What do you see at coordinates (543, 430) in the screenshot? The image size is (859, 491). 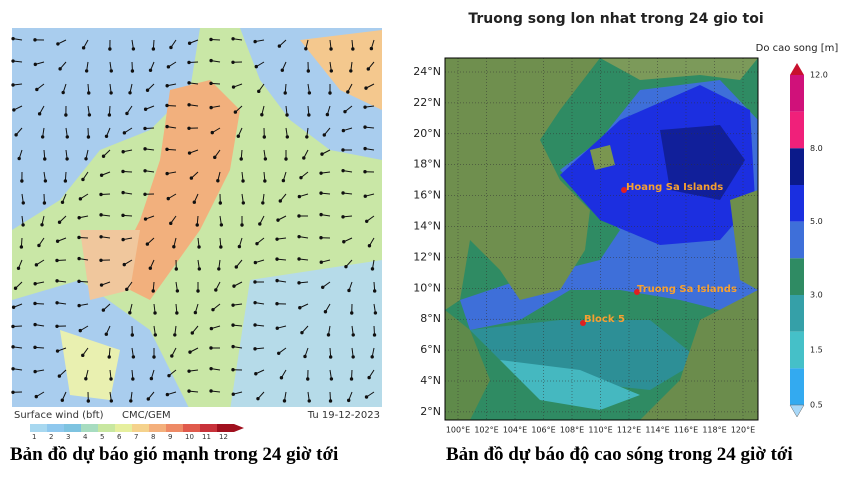 I see `lon-label: 106°E` at bounding box center [543, 430].